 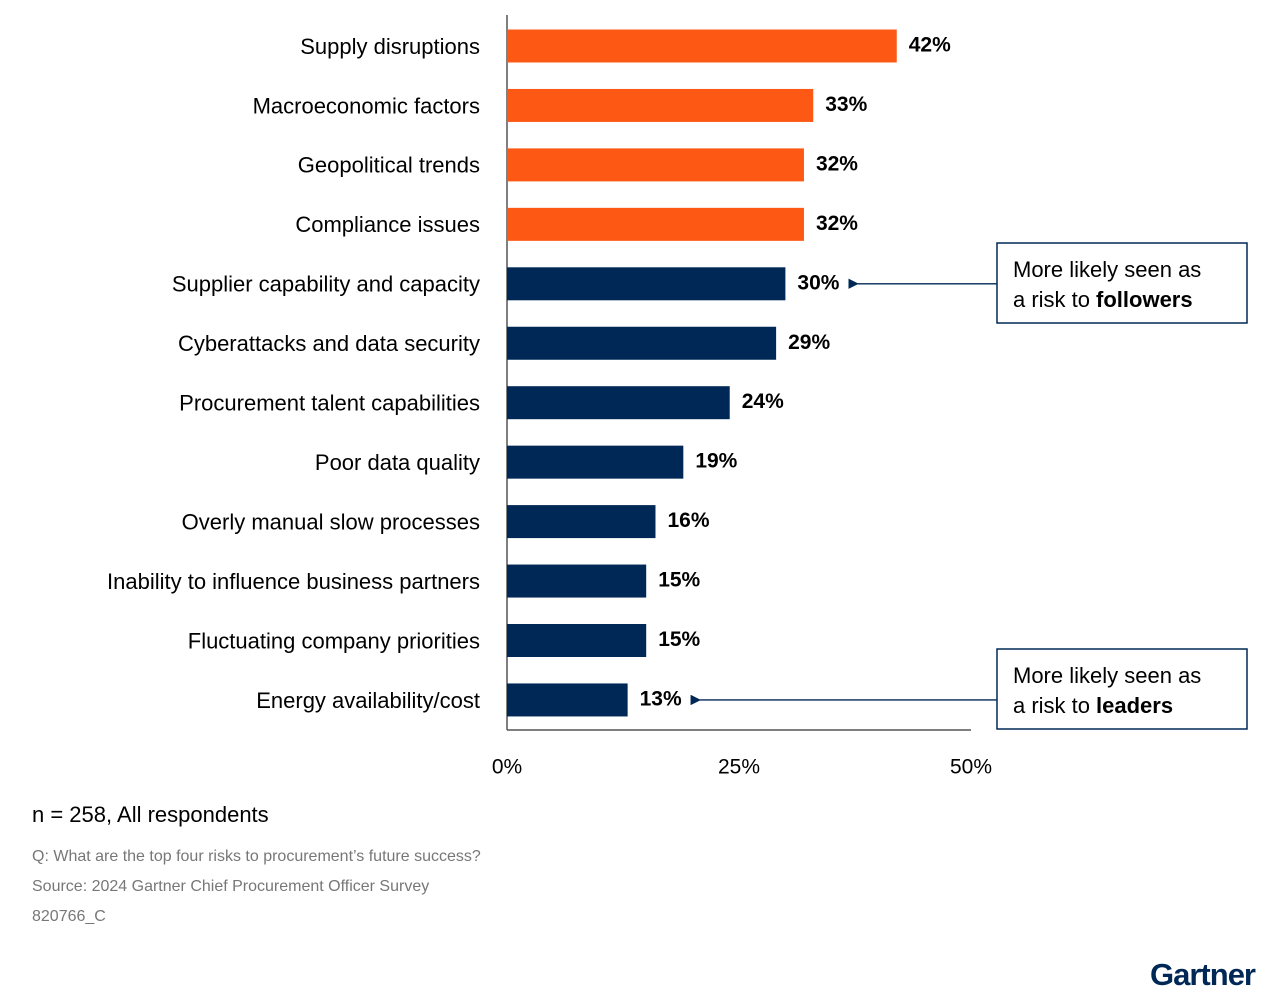 What do you see at coordinates (329, 343) in the screenshot?
I see `category-label: Cyberattacks and data security` at bounding box center [329, 343].